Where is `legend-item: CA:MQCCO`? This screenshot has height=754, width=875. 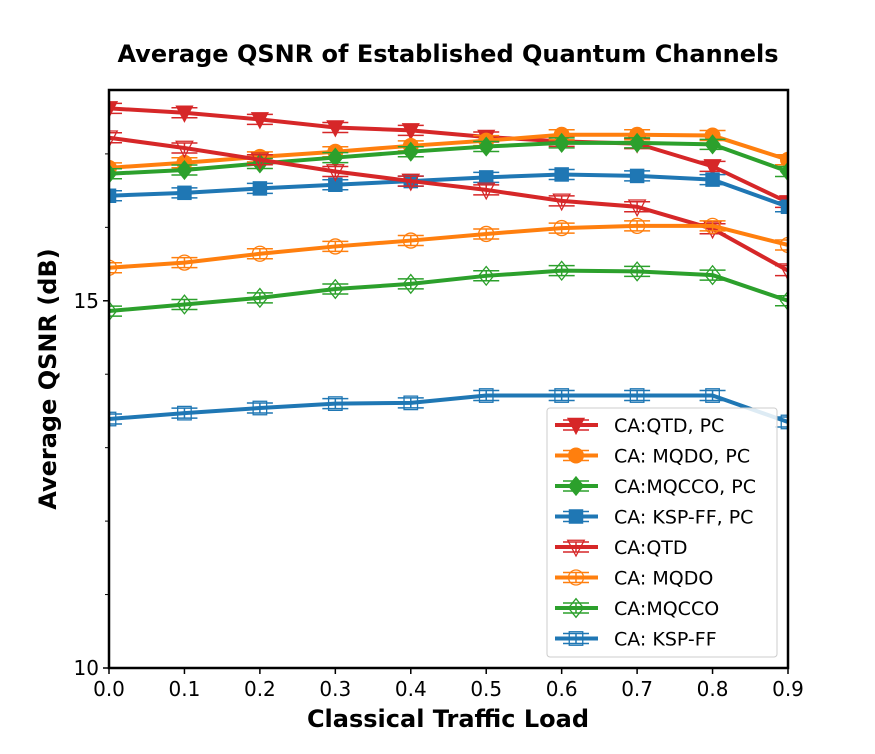 legend-item: CA:MQCCO is located at coordinates (637, 608).